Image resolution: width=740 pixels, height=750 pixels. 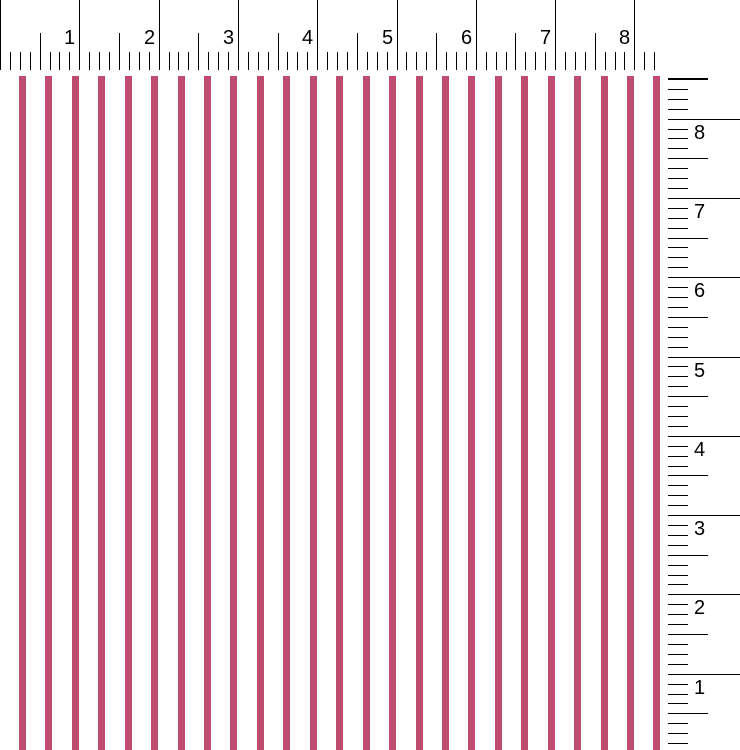 I want to click on side-ruler-label: 1, so click(x=700, y=688).